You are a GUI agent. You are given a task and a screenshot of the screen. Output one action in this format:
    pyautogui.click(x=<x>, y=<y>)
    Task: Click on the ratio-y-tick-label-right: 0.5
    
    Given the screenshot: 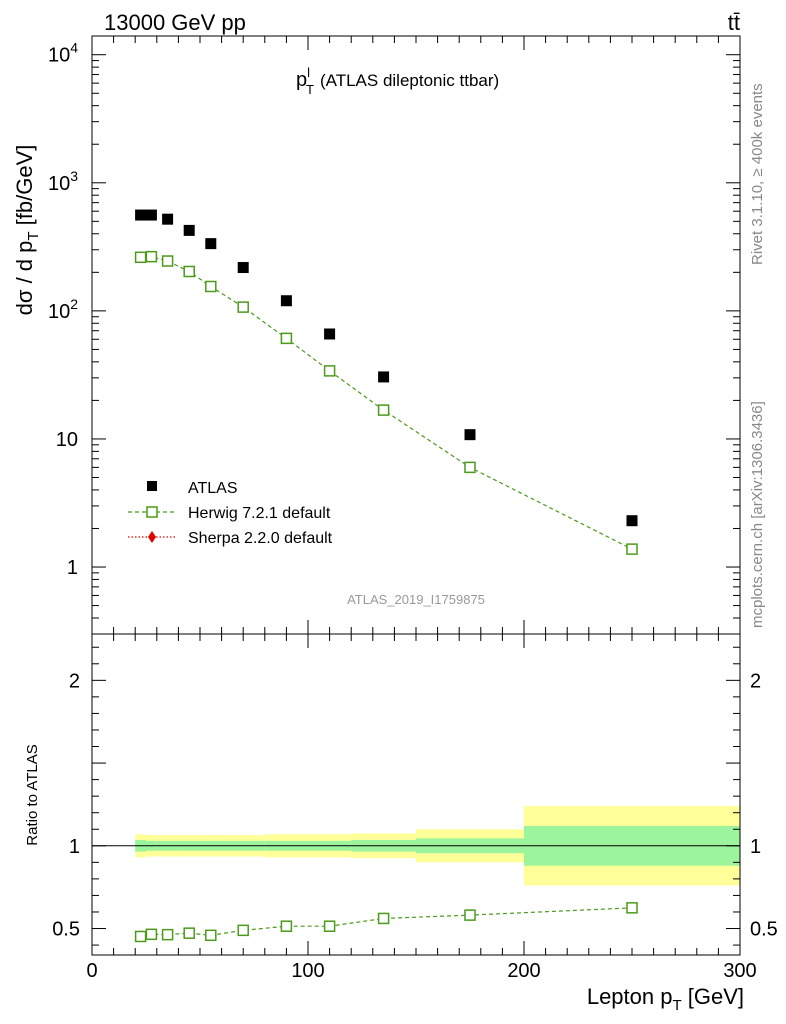 What is the action you would take?
    pyautogui.click(x=764, y=930)
    